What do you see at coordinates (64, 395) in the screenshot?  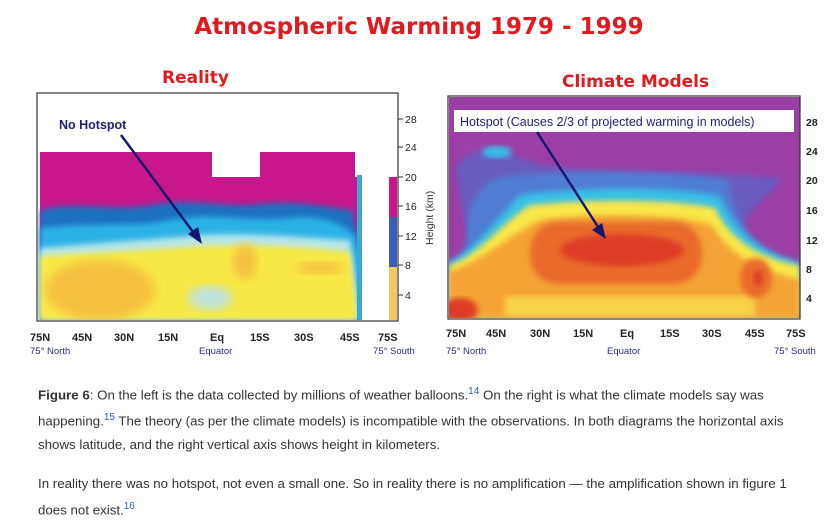 I see `caption-label: Figure 6` at bounding box center [64, 395].